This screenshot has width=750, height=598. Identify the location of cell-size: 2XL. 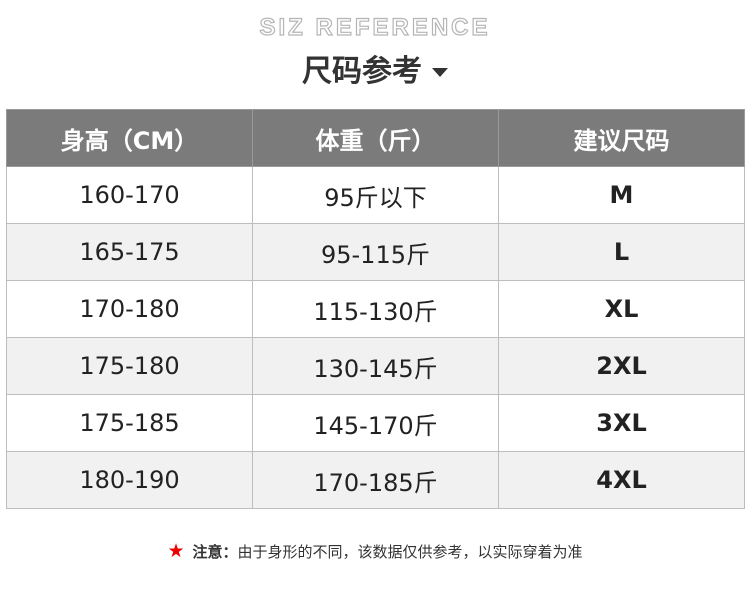
(621, 366).